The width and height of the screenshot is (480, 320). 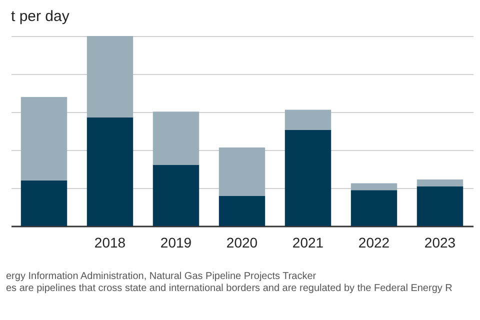 I want to click on text: ergy Information Administration, Natural Gas Pipeline Projects Tracker, so click(x=162, y=277).